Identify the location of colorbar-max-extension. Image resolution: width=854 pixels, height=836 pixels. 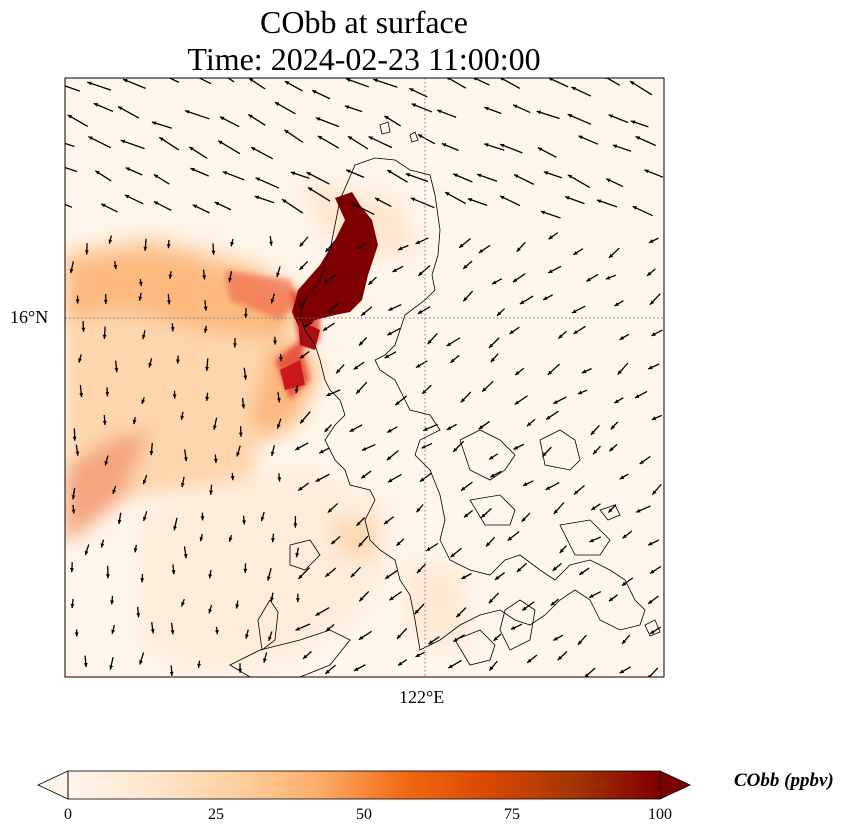
(675, 785).